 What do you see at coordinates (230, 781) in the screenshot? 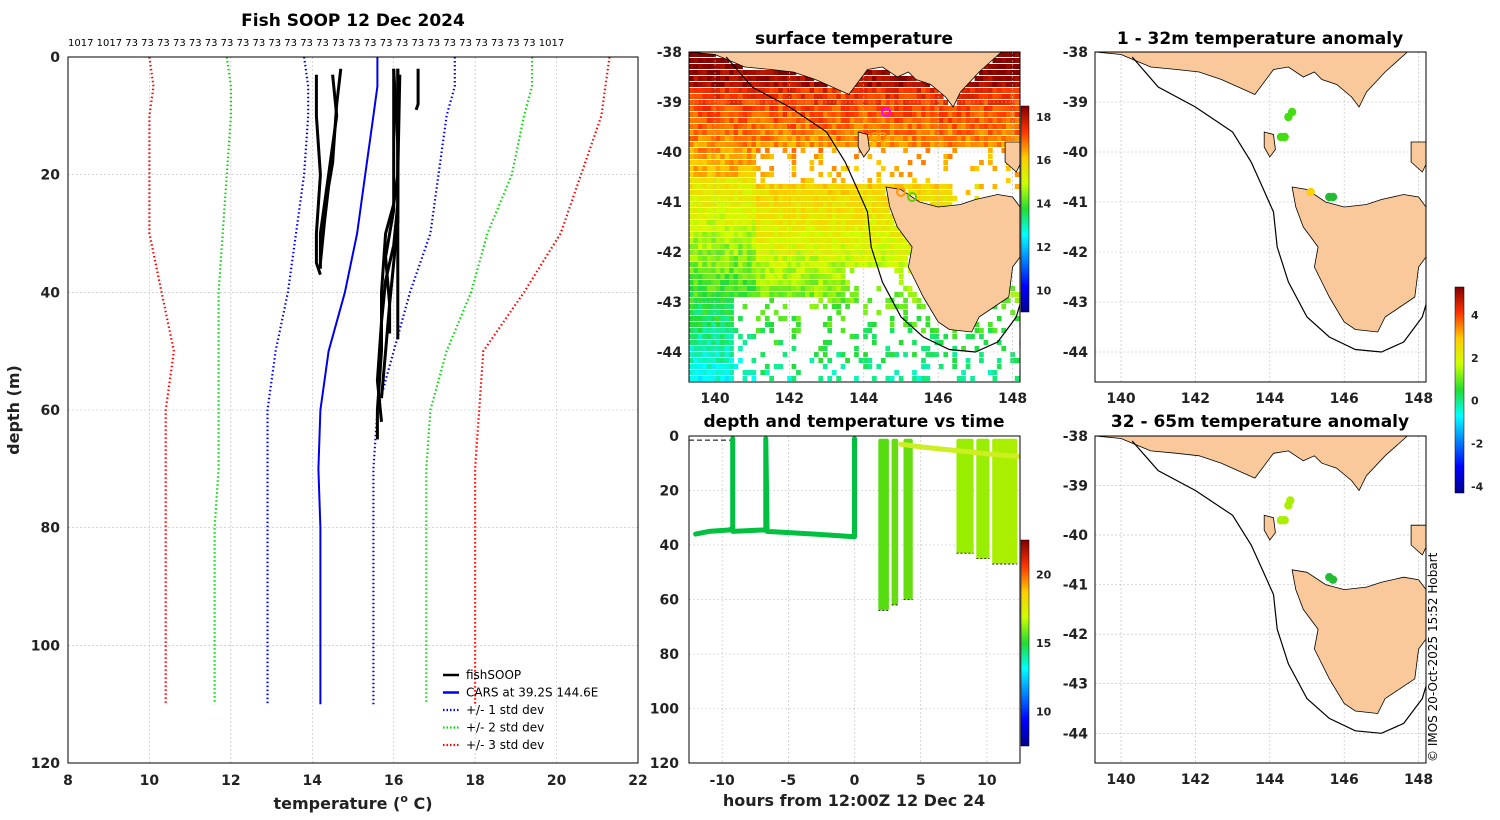
I see `profile-xtick-label: 12` at bounding box center [230, 781].